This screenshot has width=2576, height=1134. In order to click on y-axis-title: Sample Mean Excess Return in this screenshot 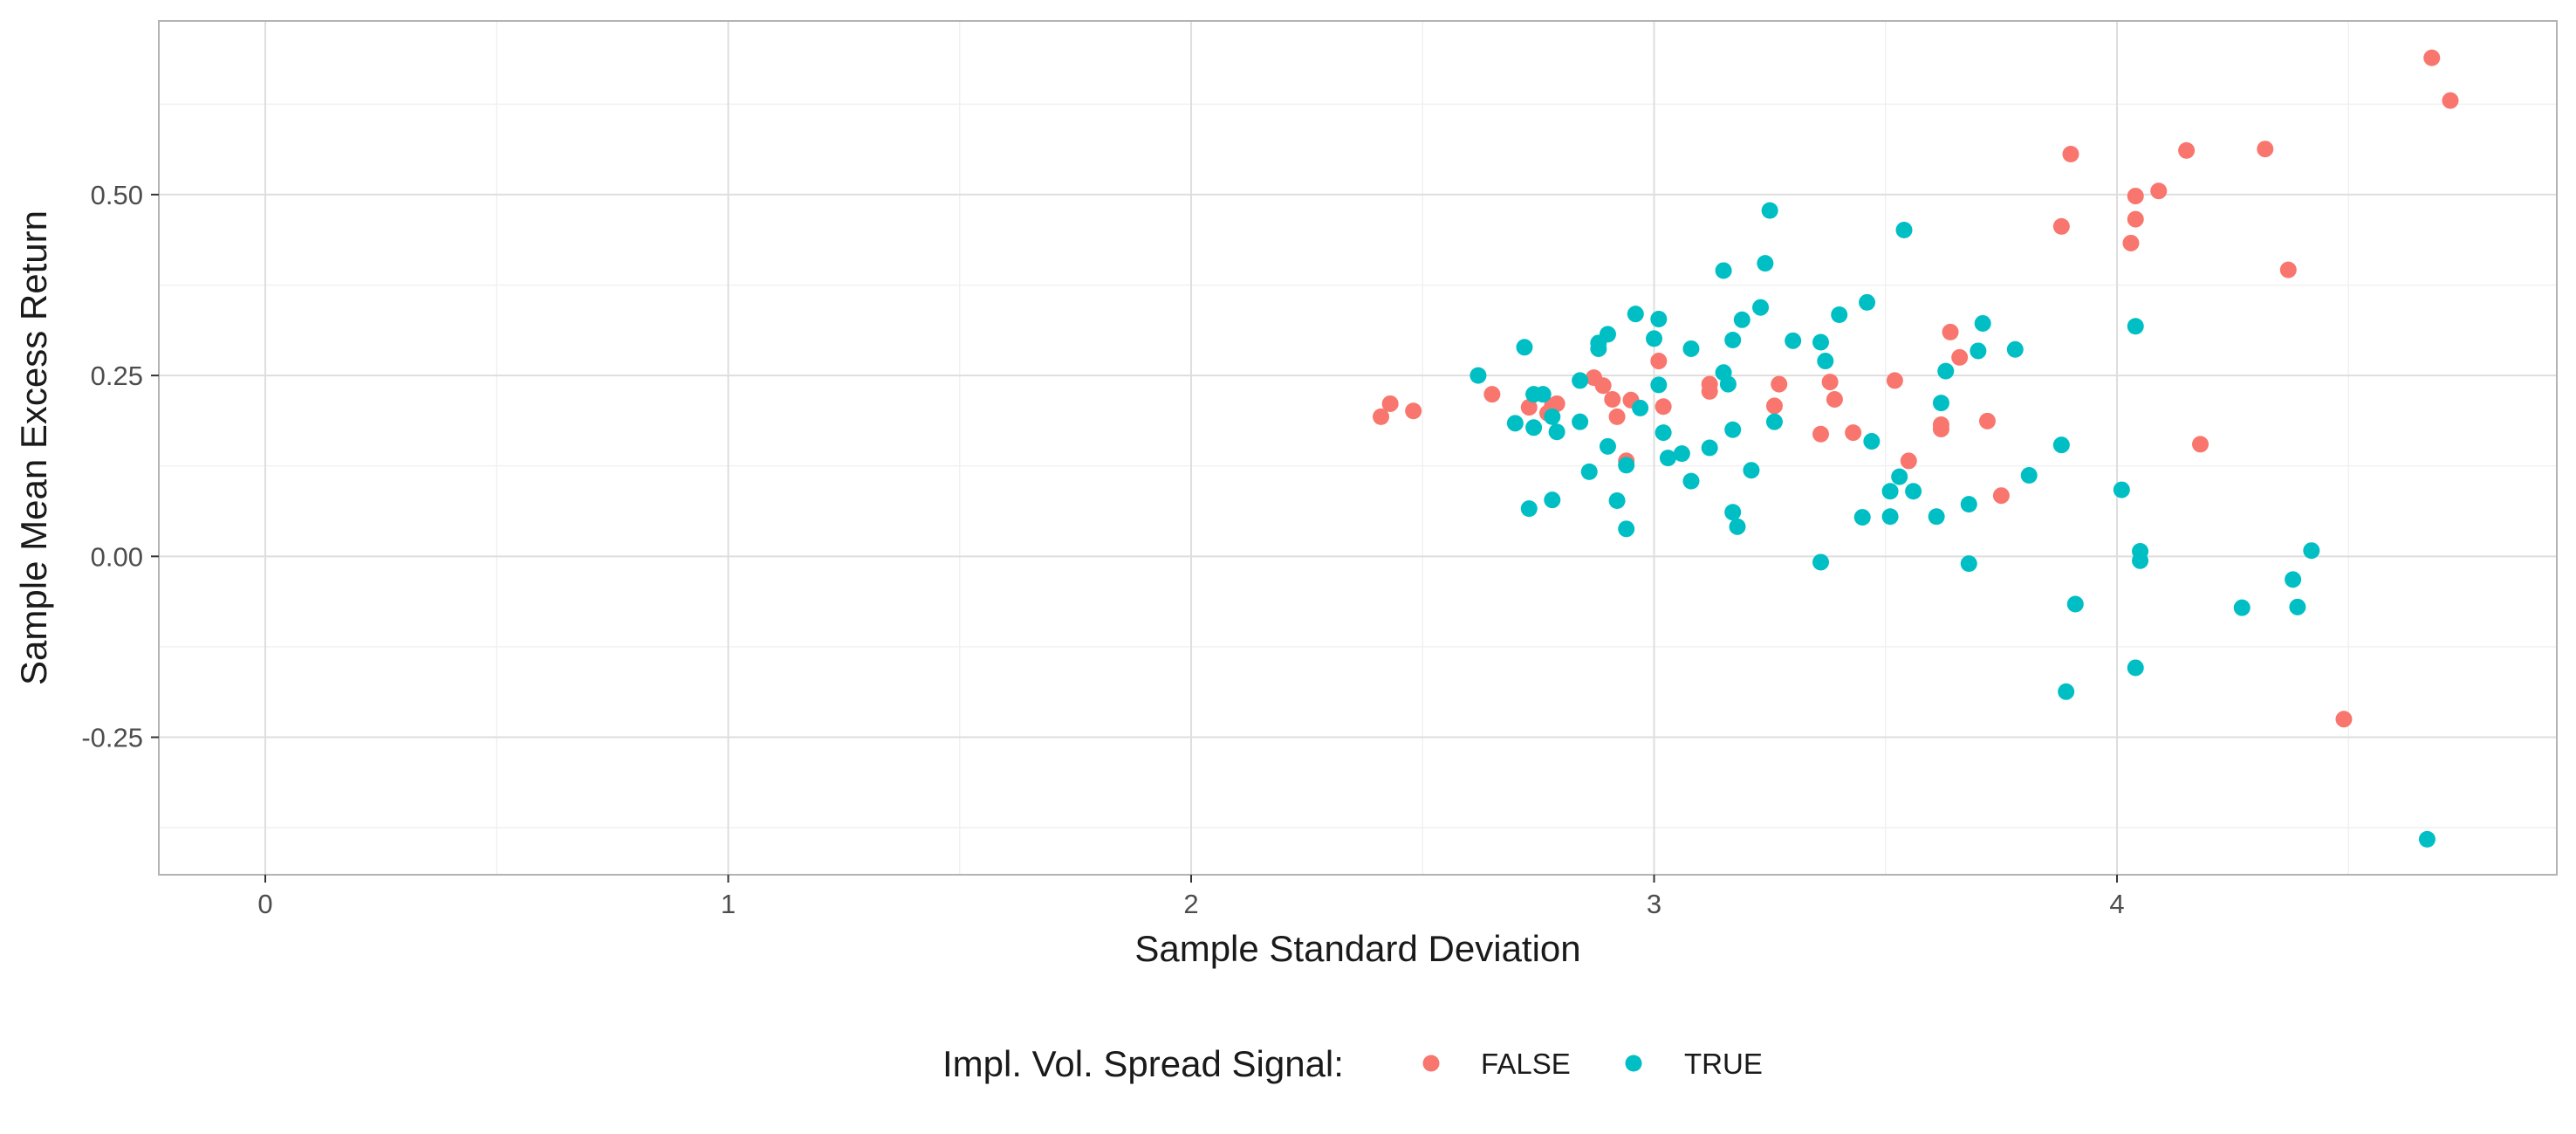, I will do `click(33, 448)`.